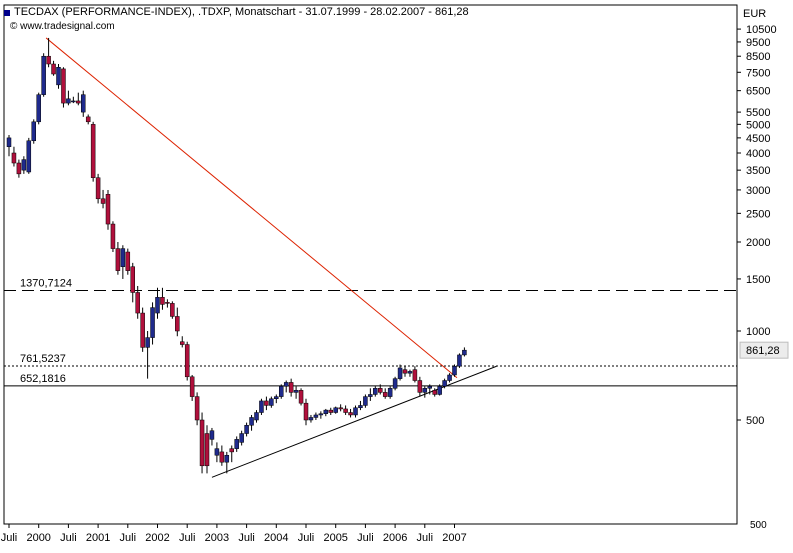 The width and height of the screenshot is (793, 553). I want to click on y-tick-label: 4000, so click(758, 154).